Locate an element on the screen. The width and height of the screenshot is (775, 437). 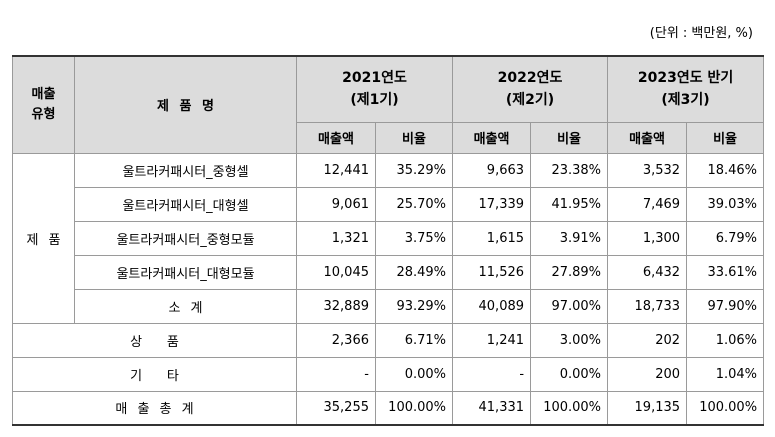
value-cell: 12,441 is located at coordinates (336, 170).